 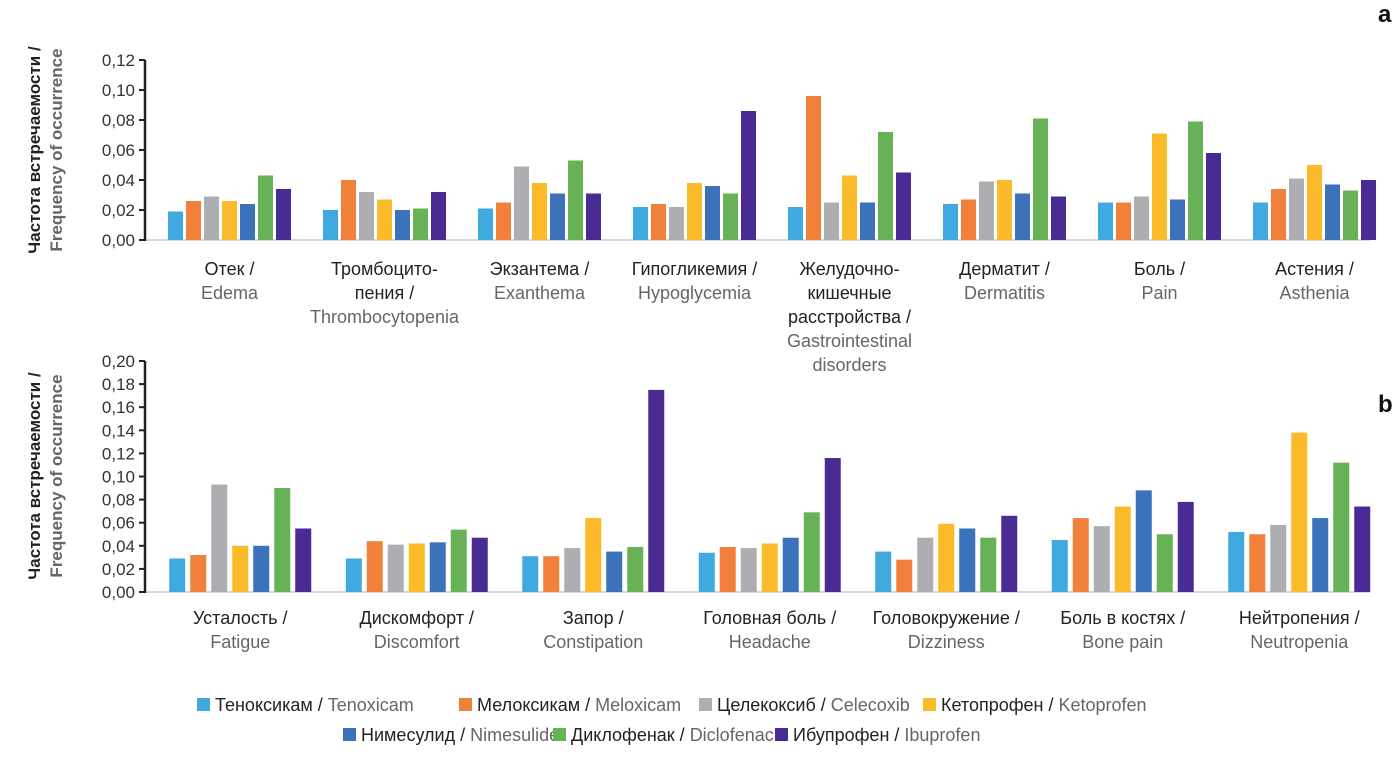 I want to click on y-tick-label: 0,02, so click(x=118, y=569).